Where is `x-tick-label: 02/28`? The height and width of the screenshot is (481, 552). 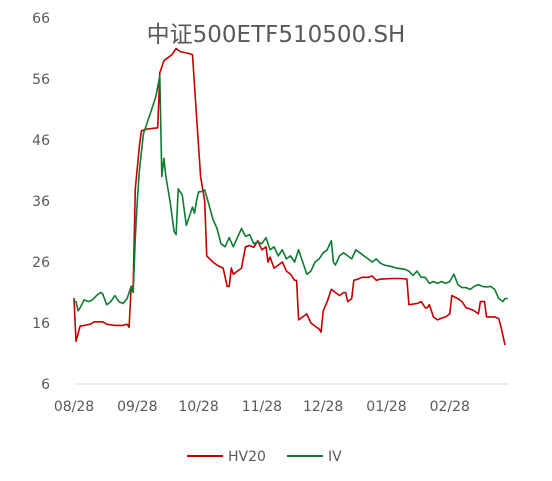
x-tick-label: 02/28 is located at coordinates (450, 407).